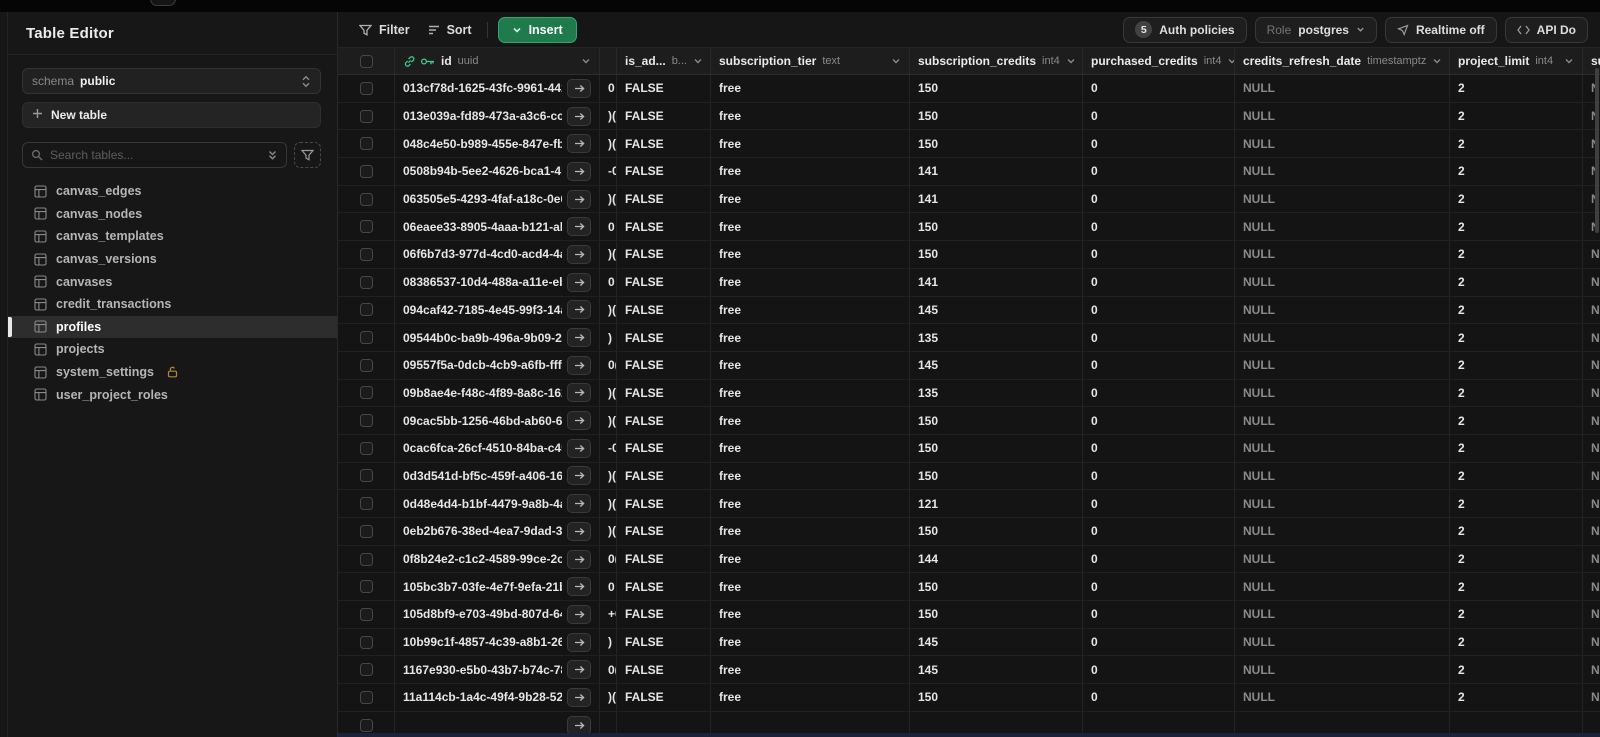  Describe the element at coordinates (171, 115) in the screenshot. I see `new-table-button: New table` at that location.